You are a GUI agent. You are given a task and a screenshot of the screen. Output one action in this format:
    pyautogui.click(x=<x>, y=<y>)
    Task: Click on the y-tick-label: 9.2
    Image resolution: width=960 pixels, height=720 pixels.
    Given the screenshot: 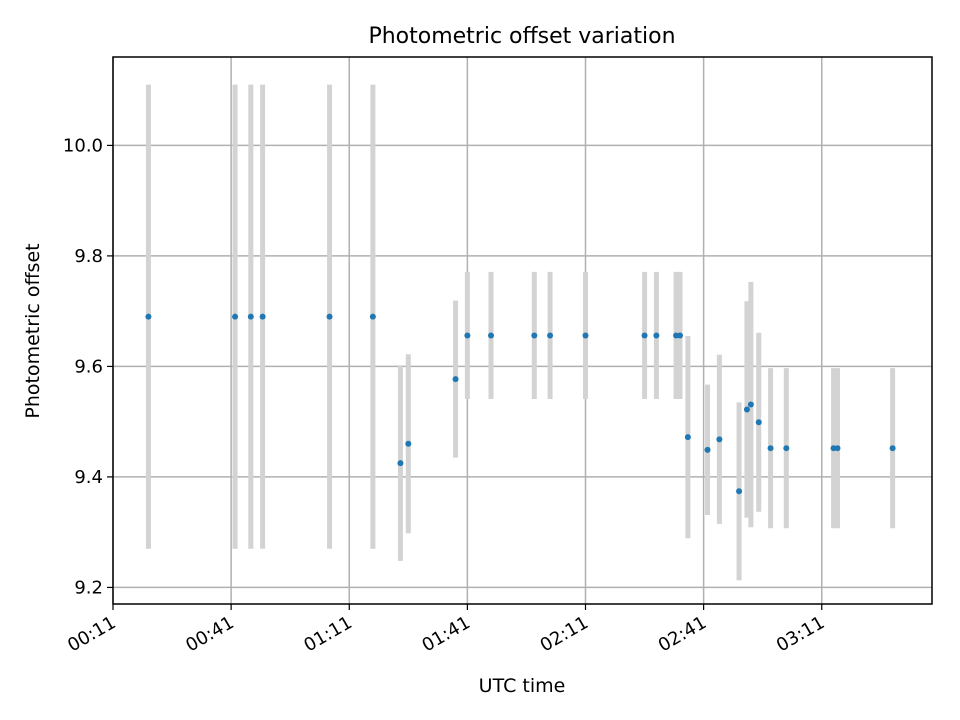 What is the action you would take?
    pyautogui.click(x=88, y=587)
    